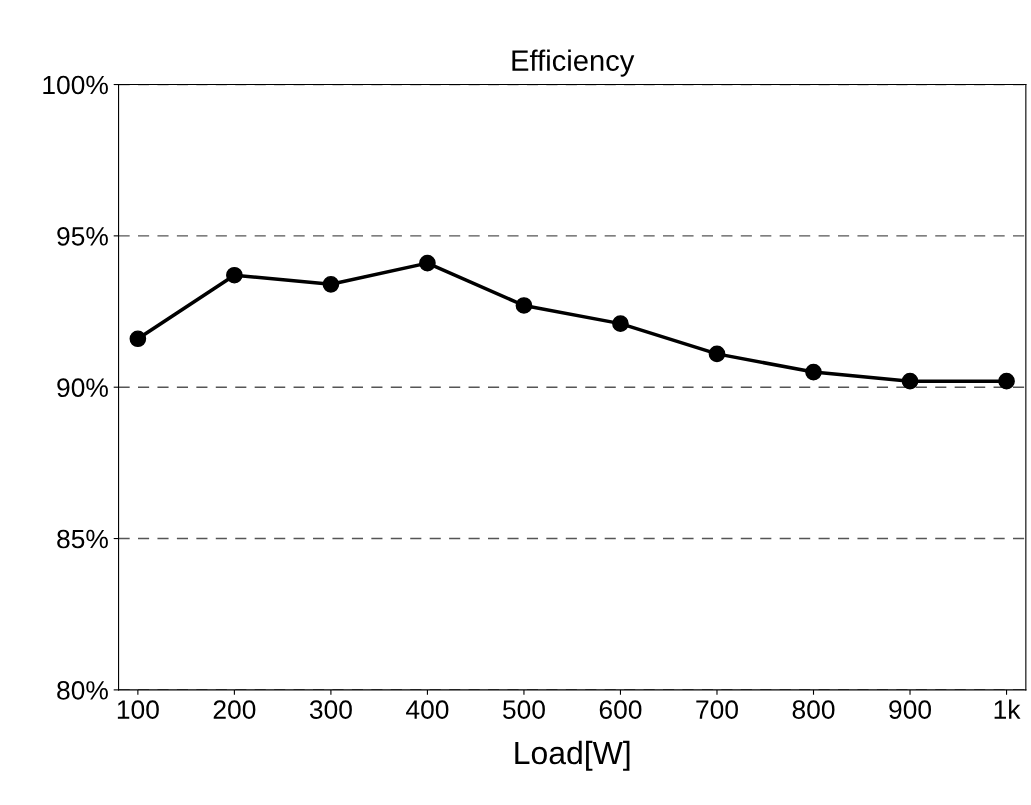 This screenshot has height=805, width=1031. Describe the element at coordinates (427, 709) in the screenshot. I see `x-tick-label: 400` at that location.